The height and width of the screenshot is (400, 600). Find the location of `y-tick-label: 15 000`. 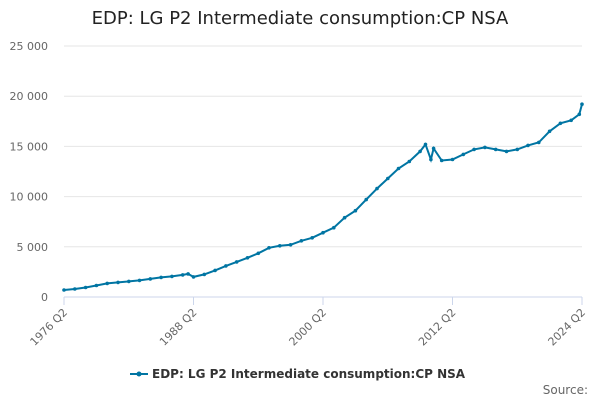

y-tick-label: 15 000 is located at coordinates (29, 146).